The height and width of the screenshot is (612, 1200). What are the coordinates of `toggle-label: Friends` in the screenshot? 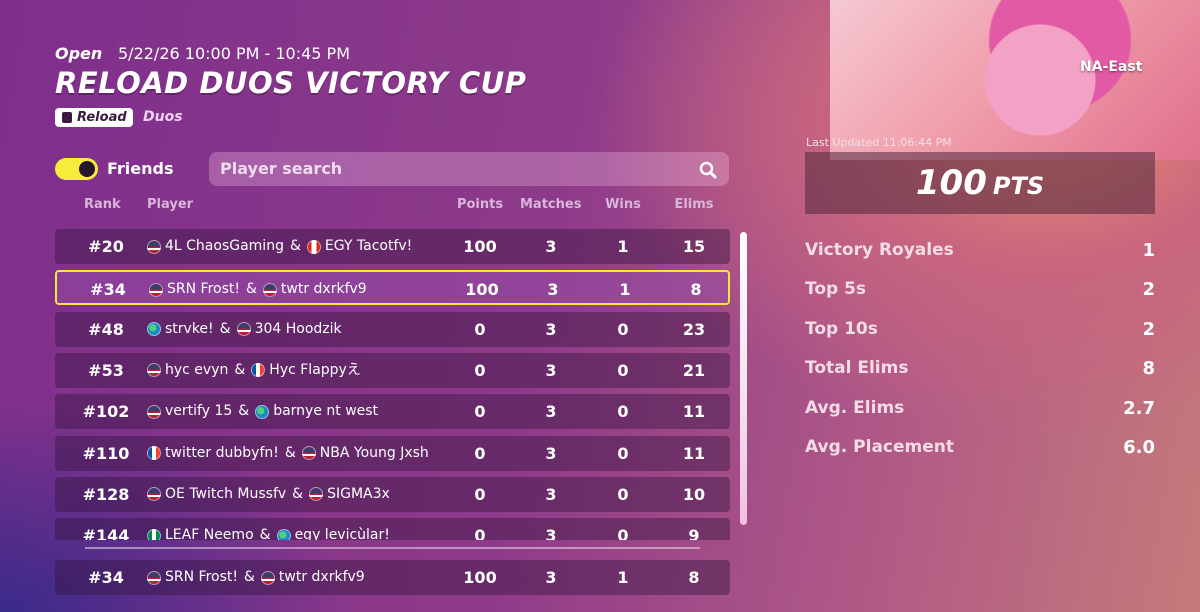 It's located at (140, 168).